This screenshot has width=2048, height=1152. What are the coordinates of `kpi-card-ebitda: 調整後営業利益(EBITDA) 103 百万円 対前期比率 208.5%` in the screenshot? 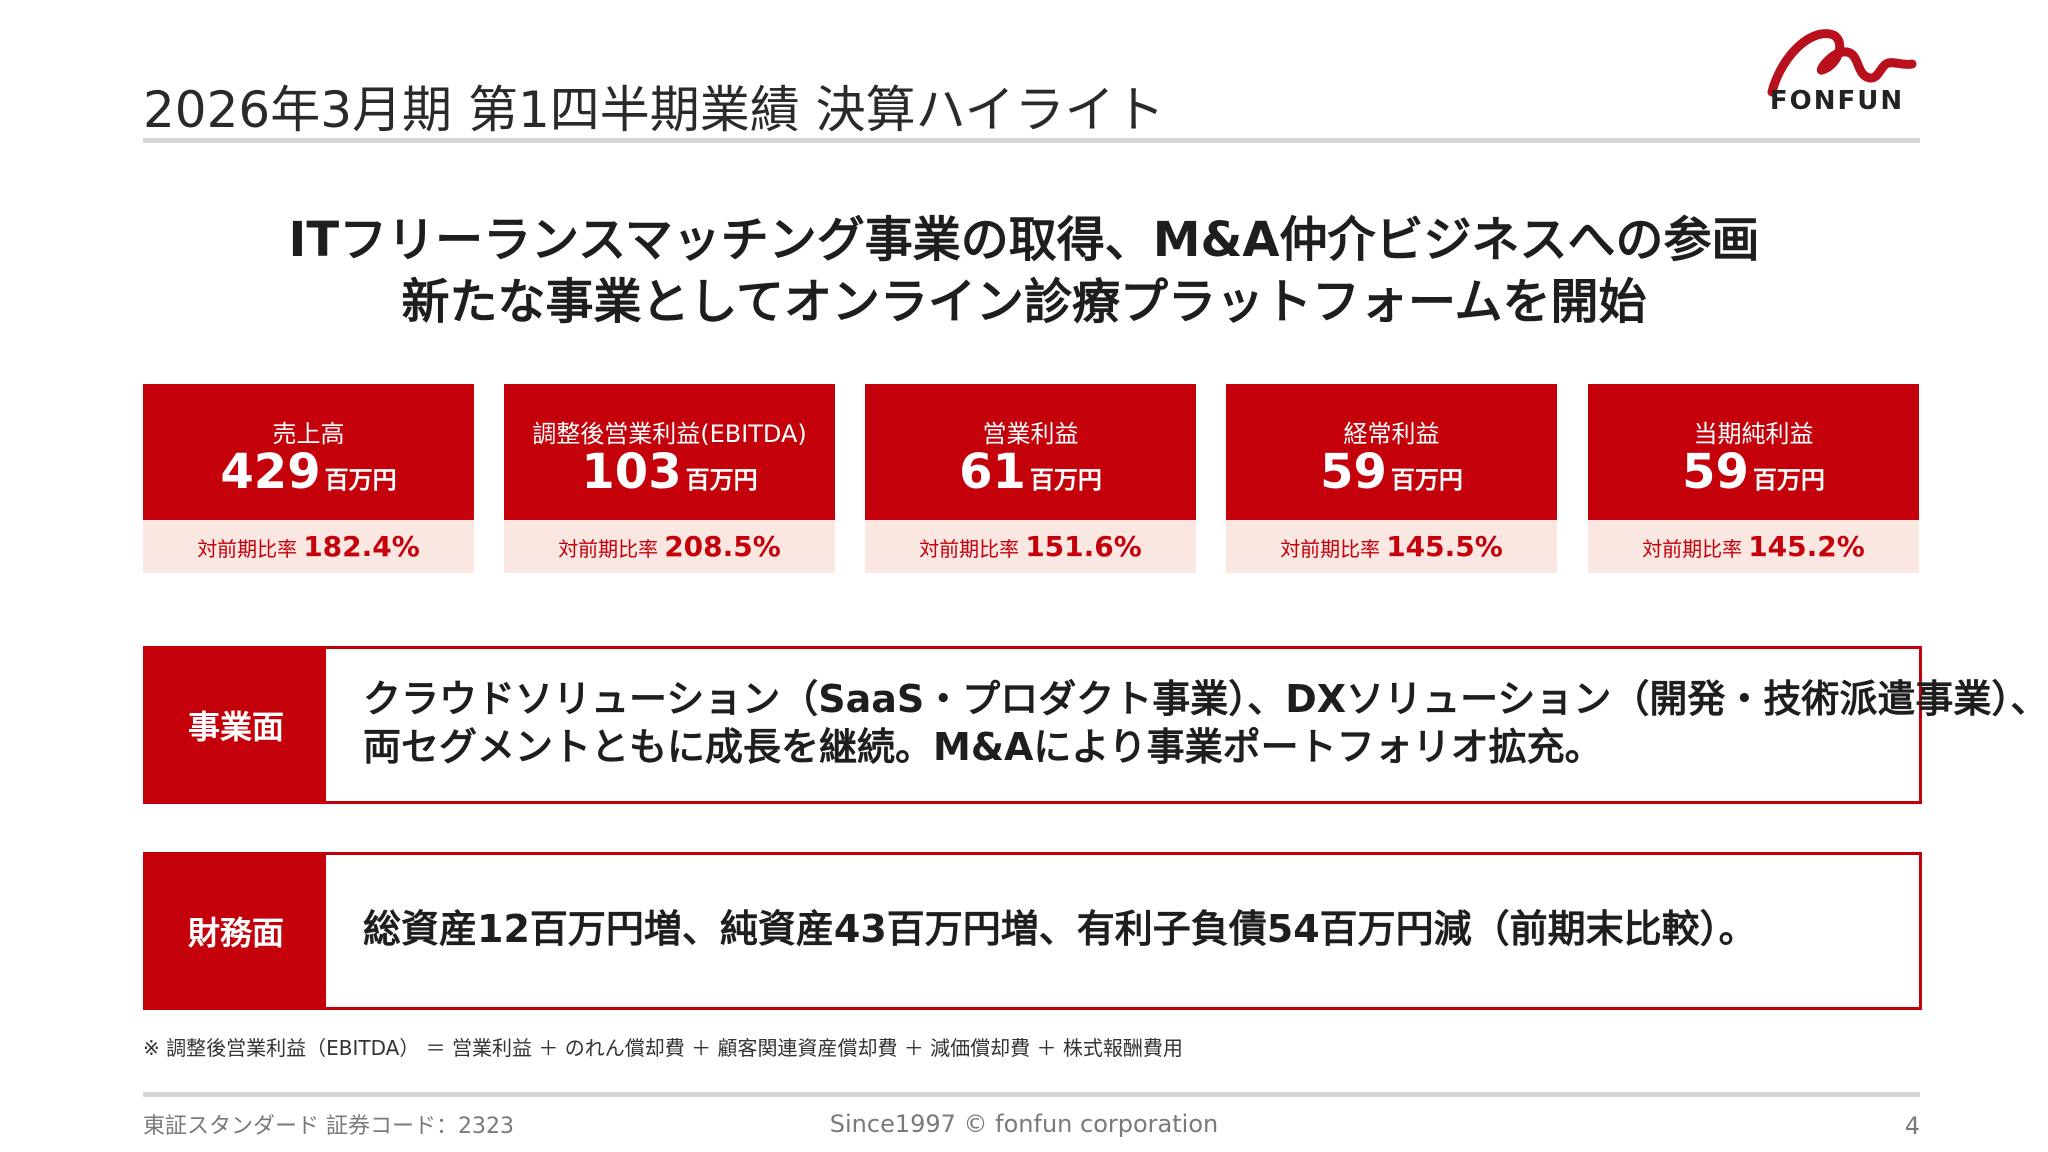 It's located at (669, 478).